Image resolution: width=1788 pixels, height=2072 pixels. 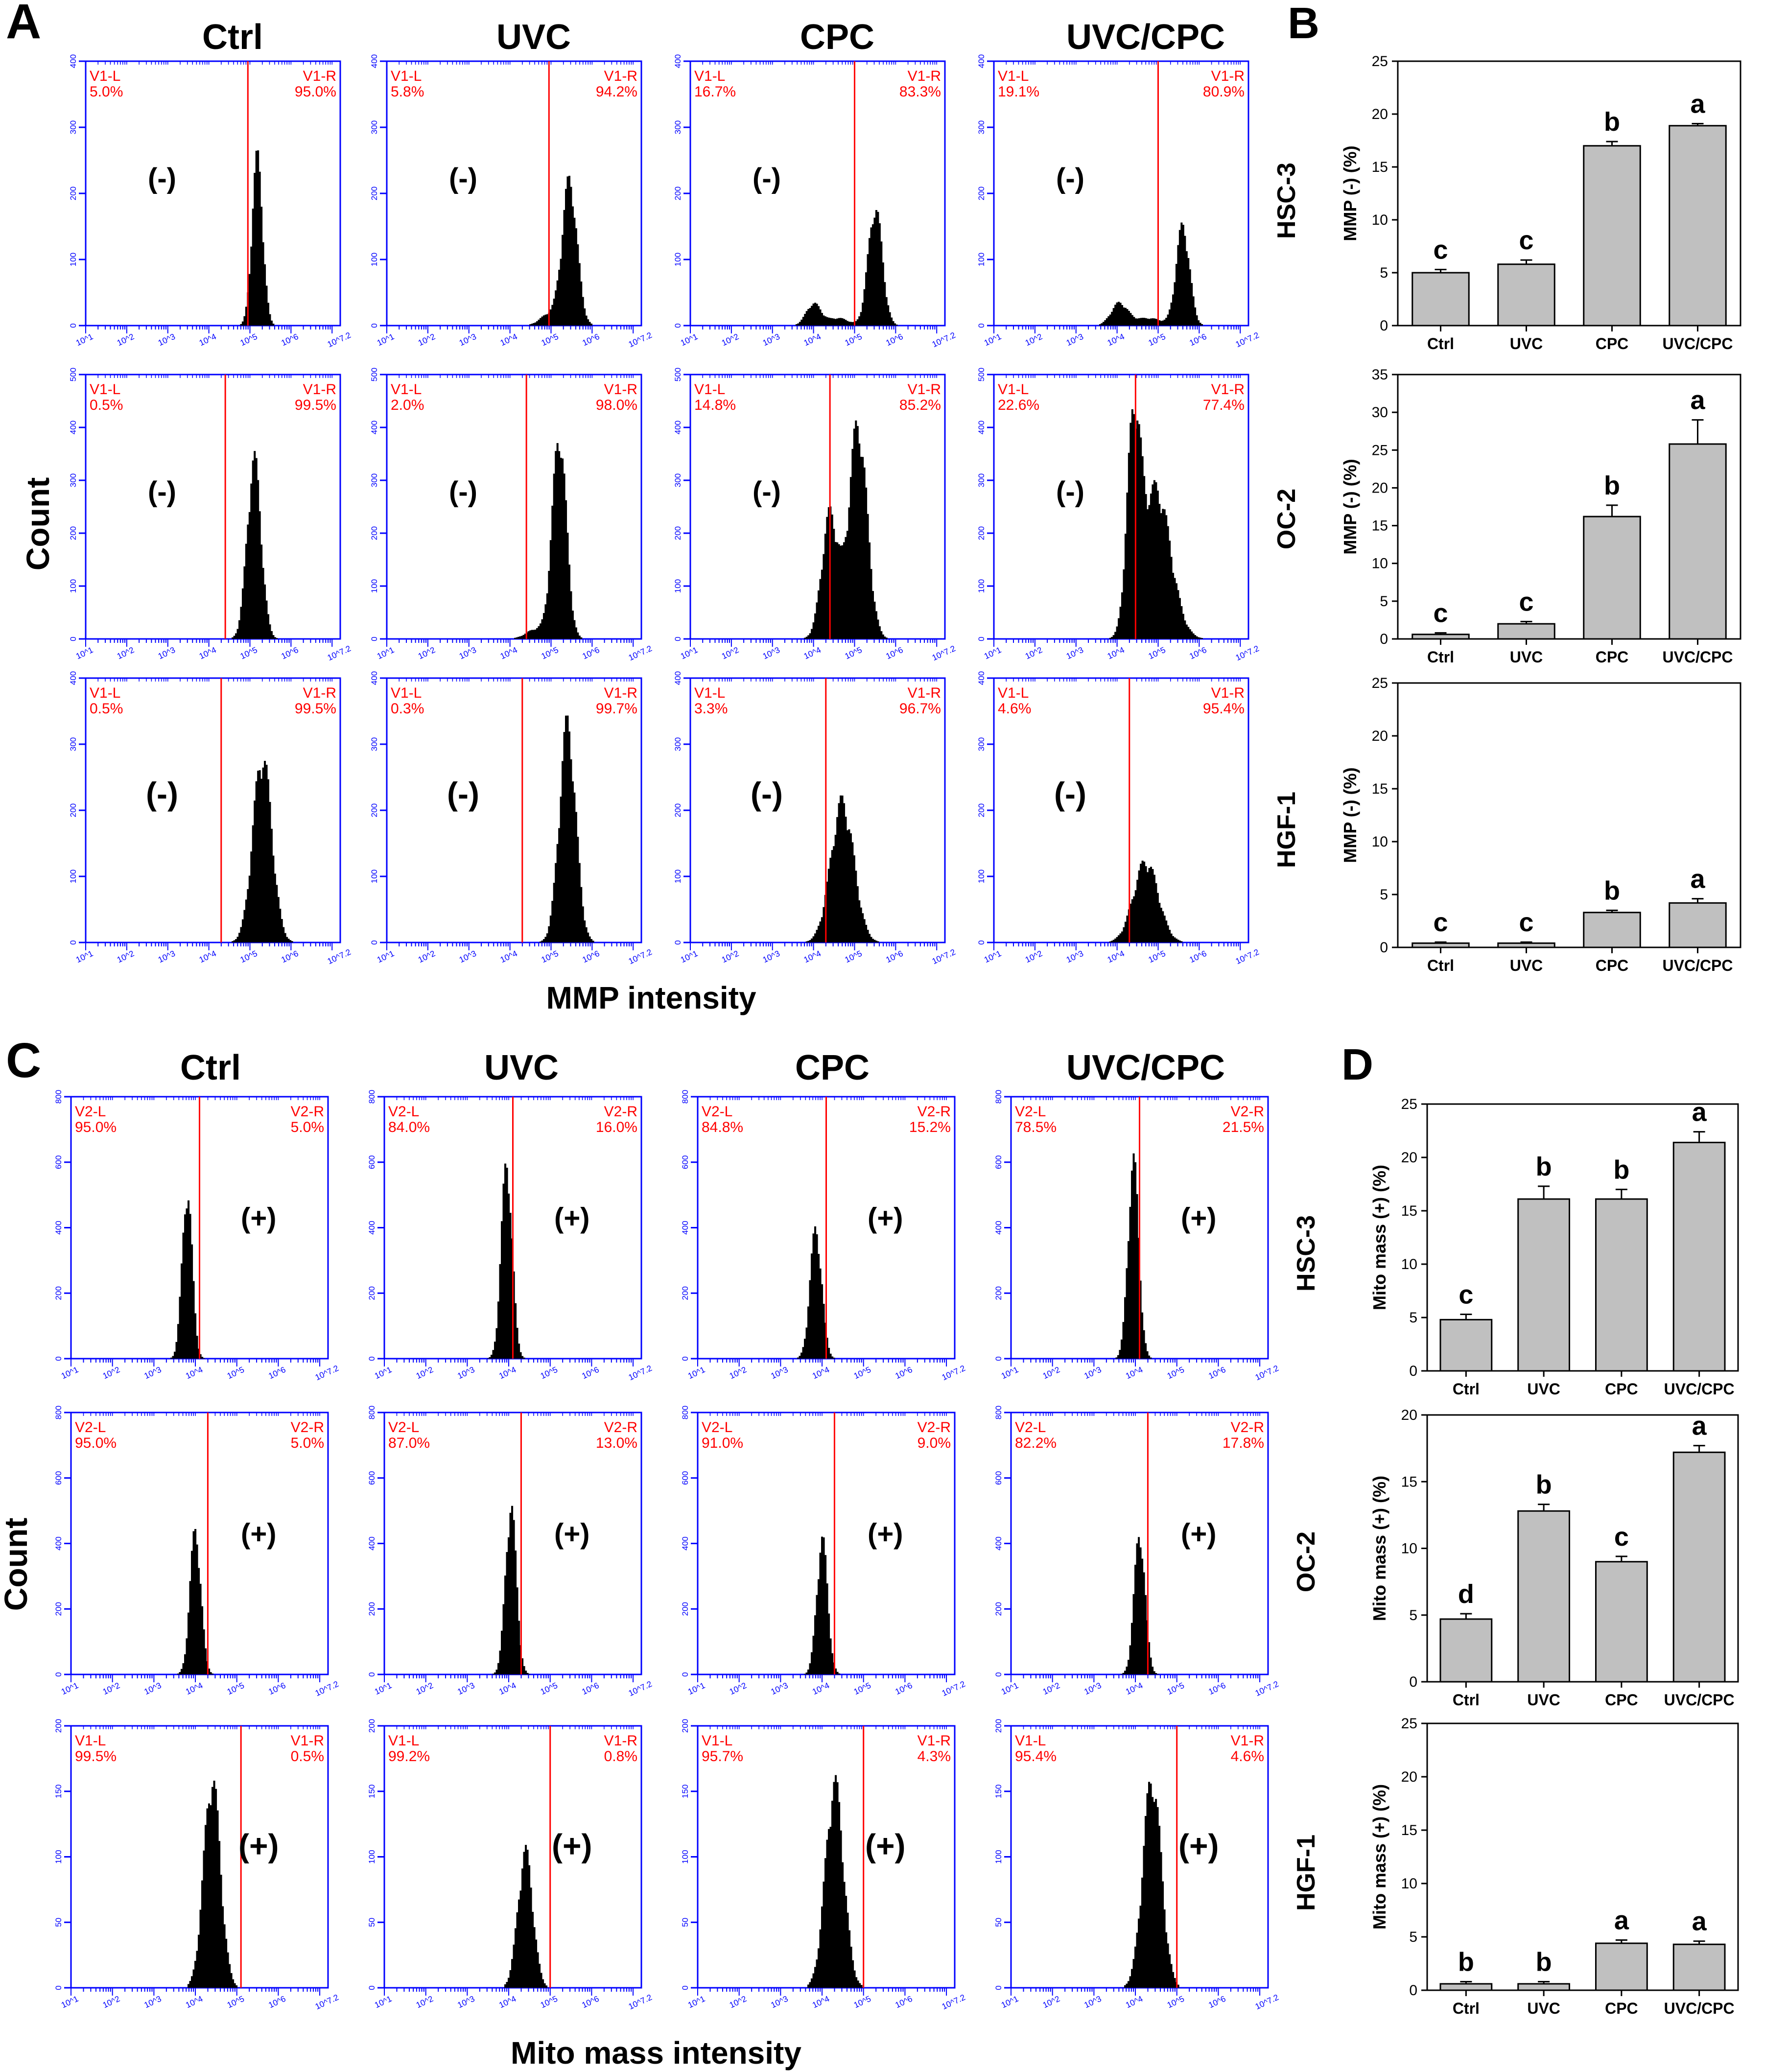 What do you see at coordinates (678, 877) in the screenshot?
I see `hist-a-hgf1-cpc-ytick-label: 100` at bounding box center [678, 877].